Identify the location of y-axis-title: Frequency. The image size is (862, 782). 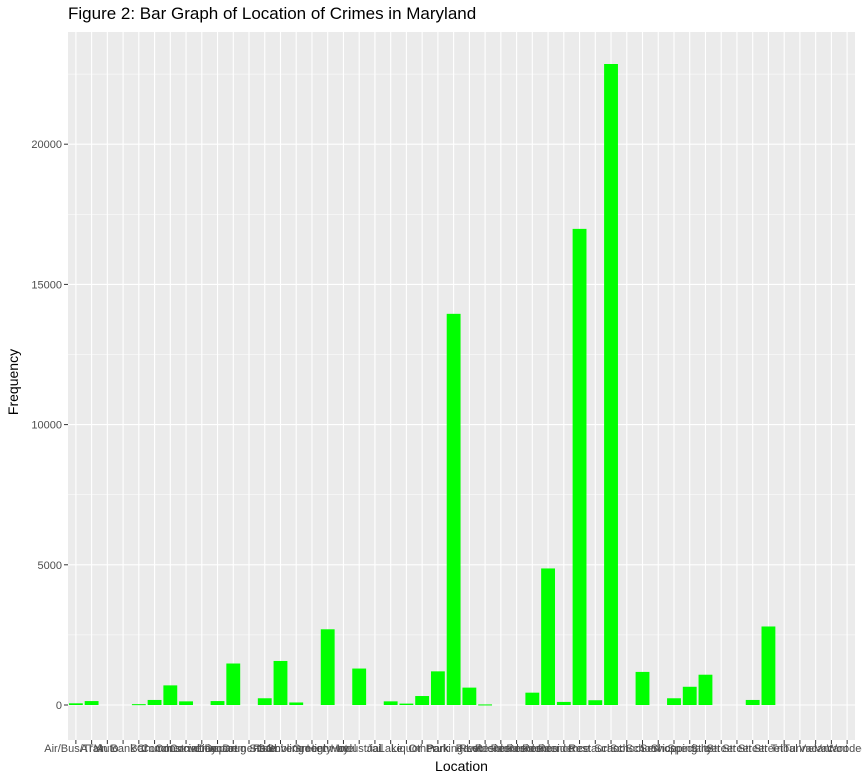
(13, 382).